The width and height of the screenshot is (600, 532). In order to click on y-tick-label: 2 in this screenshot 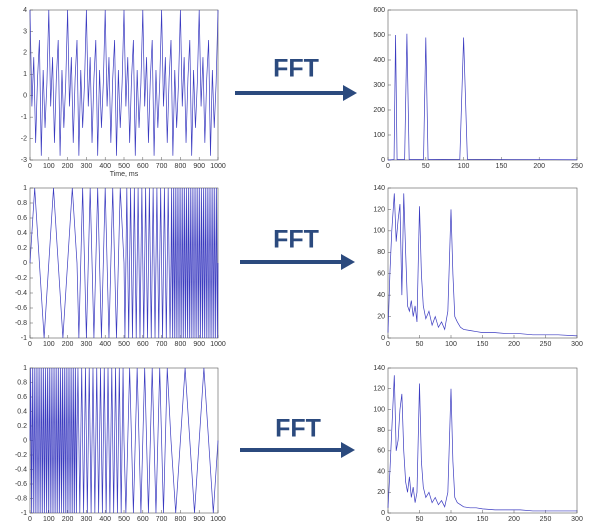, I will do `click(25, 53)`.